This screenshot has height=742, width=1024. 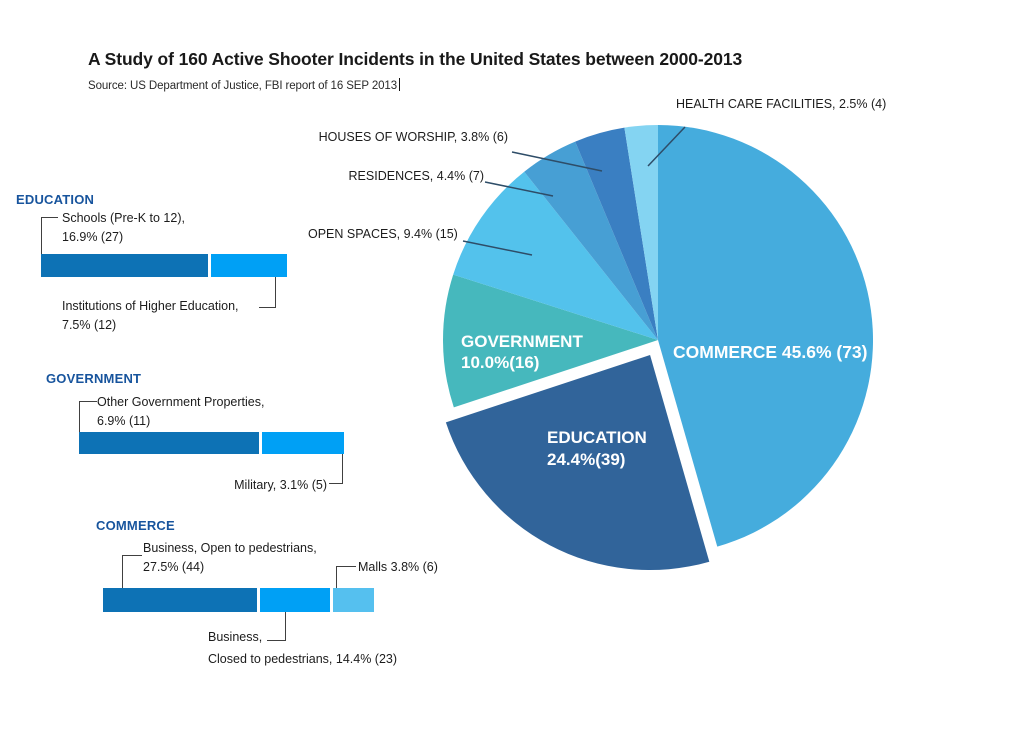 I want to click on government-group-heading: GOVERNMENT, so click(x=94, y=378).